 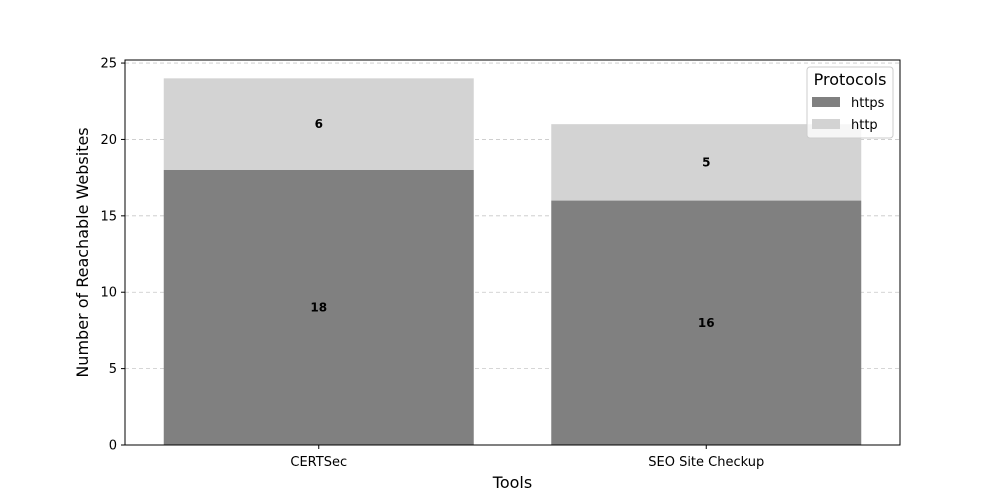 I want to click on x-axis-title: Tools, so click(x=512, y=482).